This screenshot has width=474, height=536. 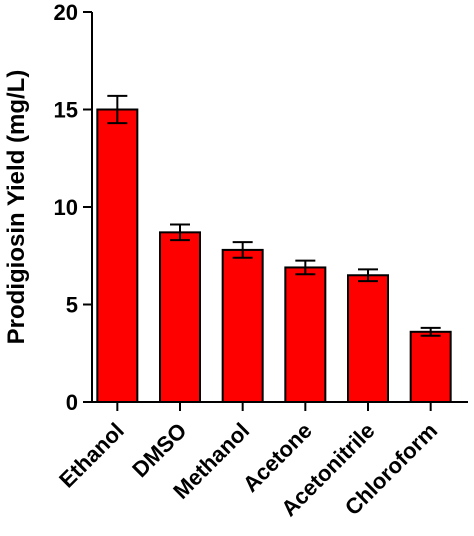 What do you see at coordinates (430, 366) in the screenshot?
I see `bar-chloroform` at bounding box center [430, 366].